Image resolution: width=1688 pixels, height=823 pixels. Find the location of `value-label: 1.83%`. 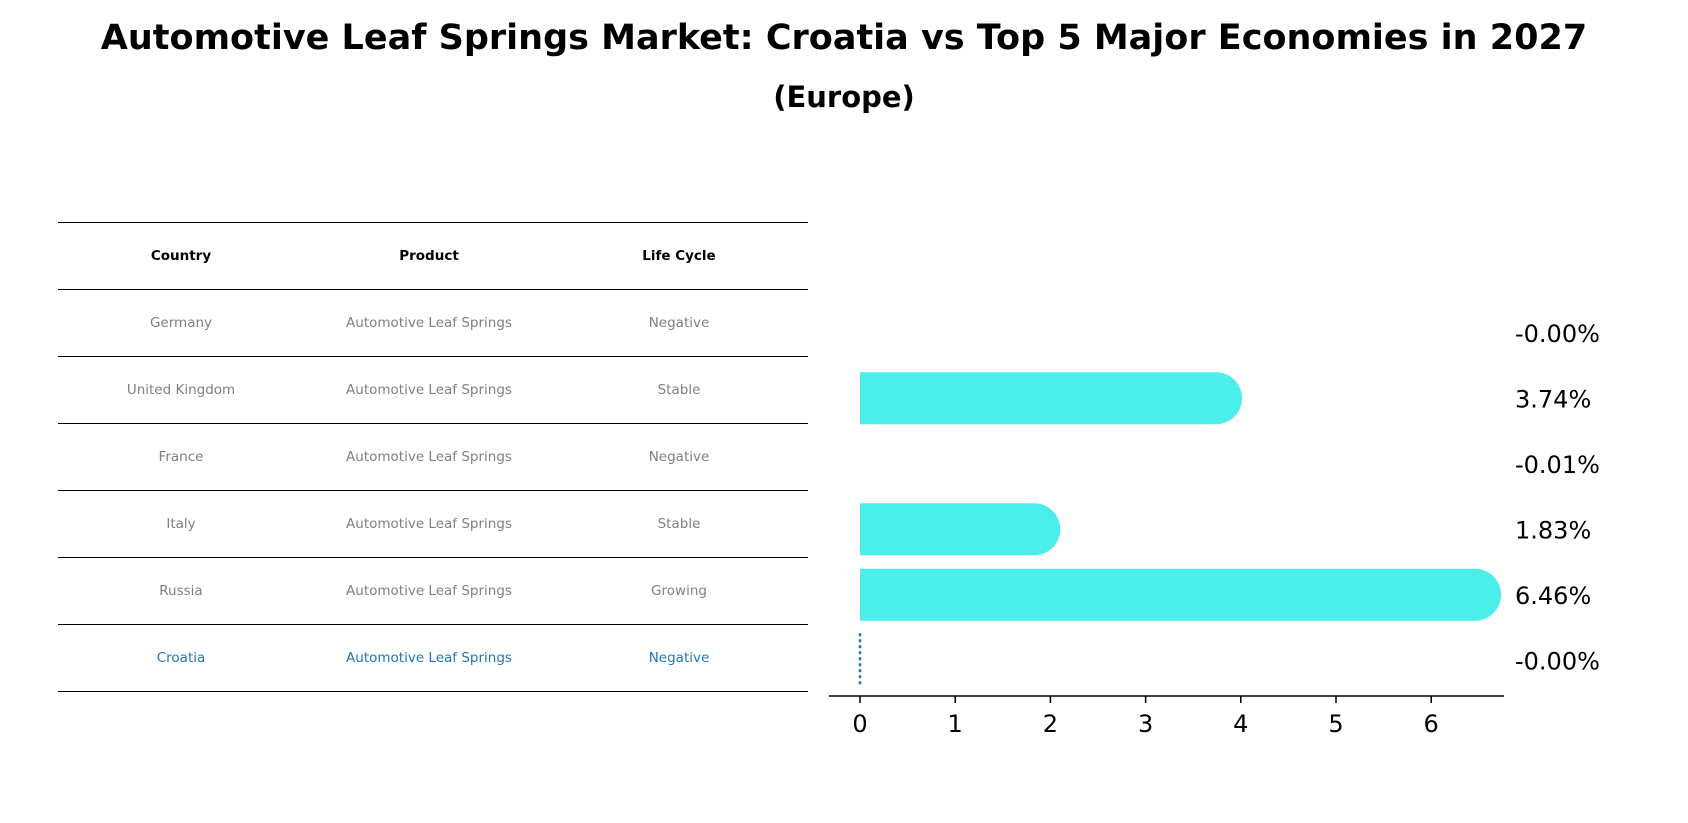

value-label: 1.83% is located at coordinates (1553, 530).